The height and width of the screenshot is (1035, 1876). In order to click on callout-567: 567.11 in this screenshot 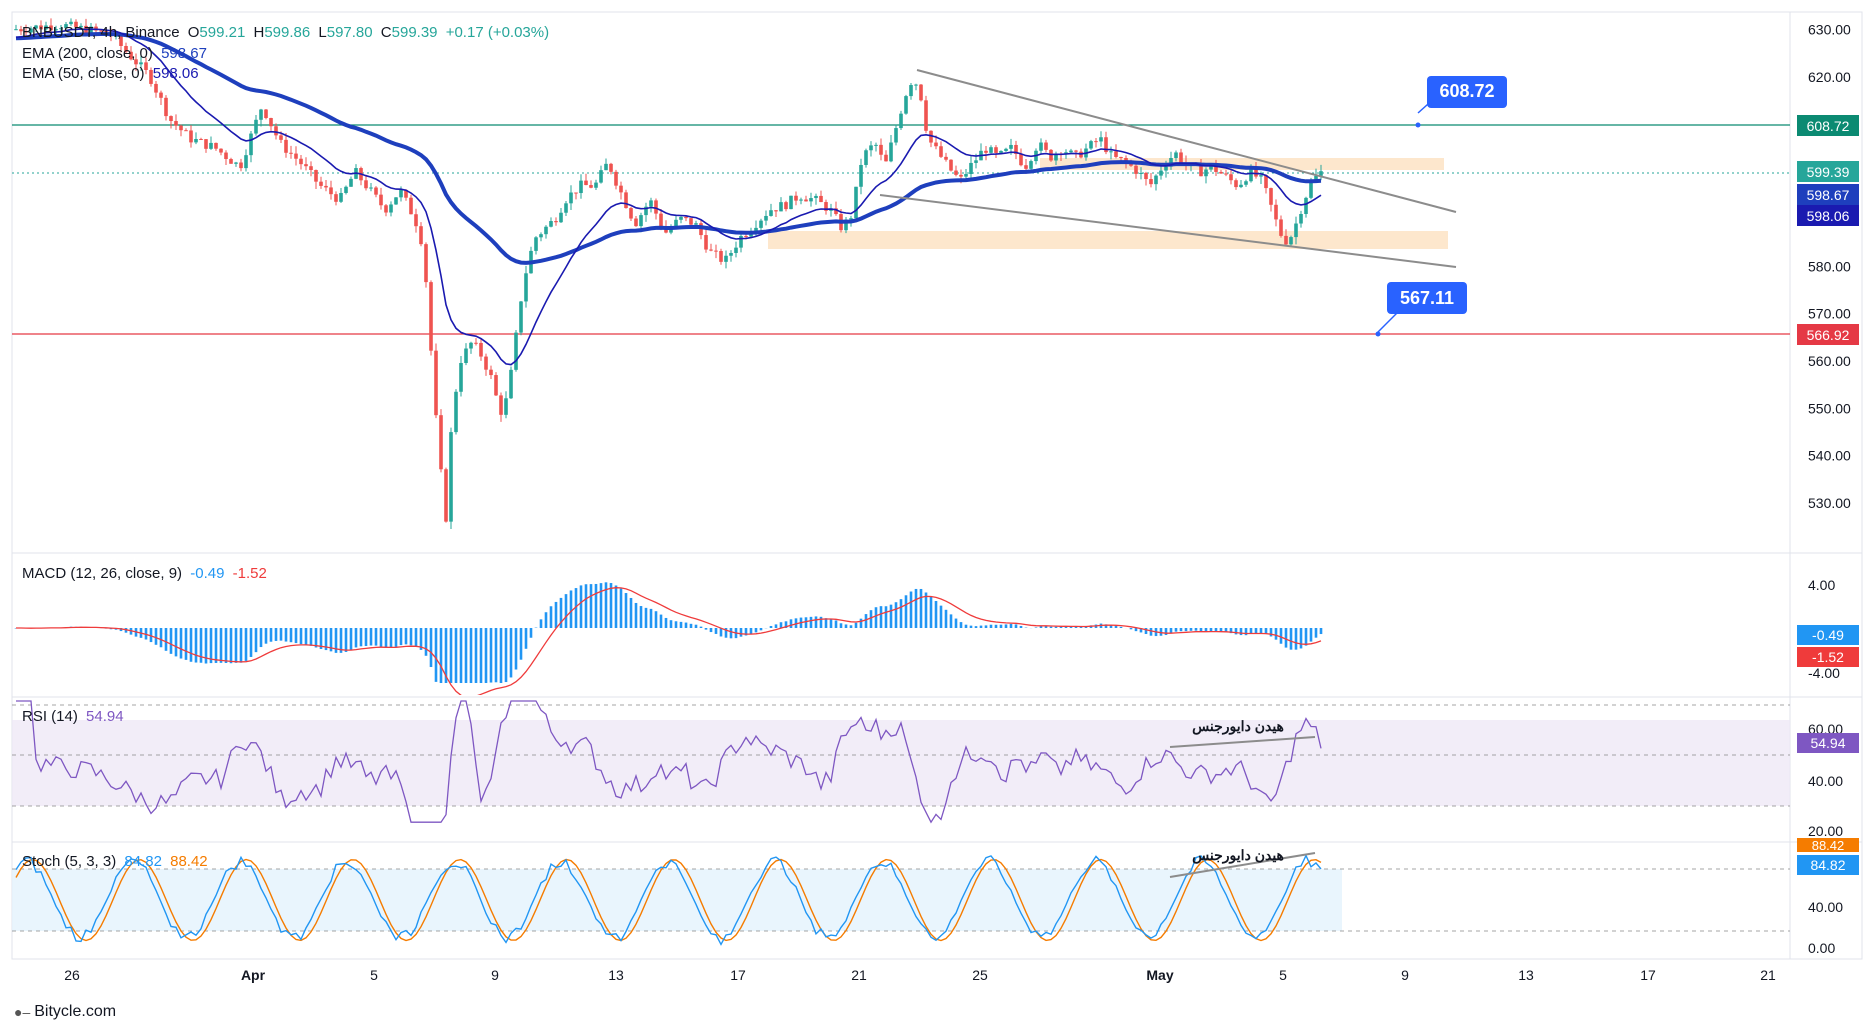, I will do `click(1421, 309)`.